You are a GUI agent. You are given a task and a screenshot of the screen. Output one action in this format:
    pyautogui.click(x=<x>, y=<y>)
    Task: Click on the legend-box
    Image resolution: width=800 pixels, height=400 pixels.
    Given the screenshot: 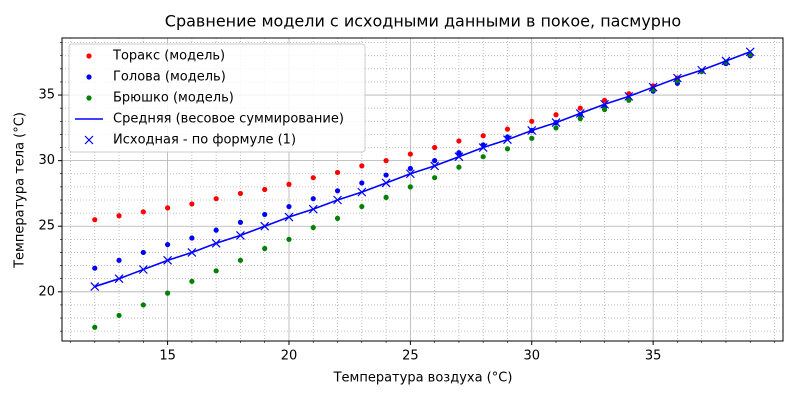 What is the action you would take?
    pyautogui.click(x=217, y=98)
    